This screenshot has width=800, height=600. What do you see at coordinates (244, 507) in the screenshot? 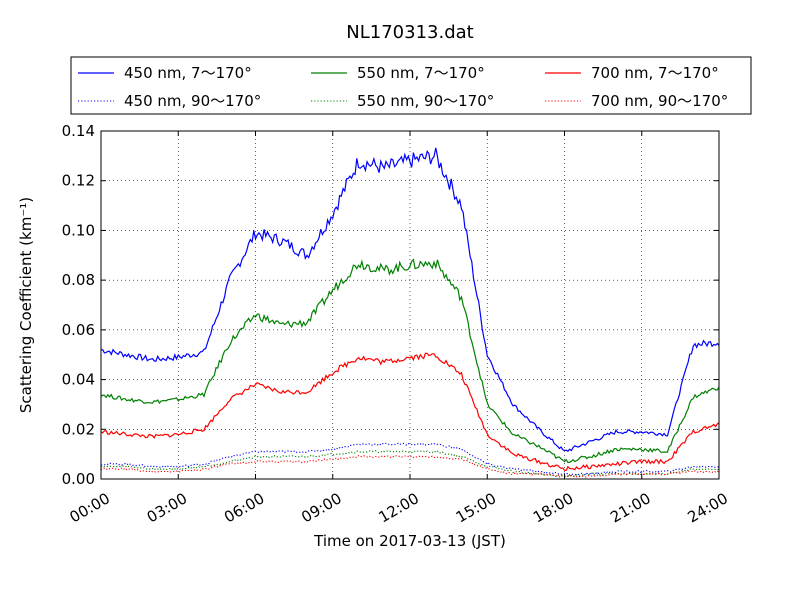
I see `x-tick-label: 06:00` at bounding box center [244, 507].